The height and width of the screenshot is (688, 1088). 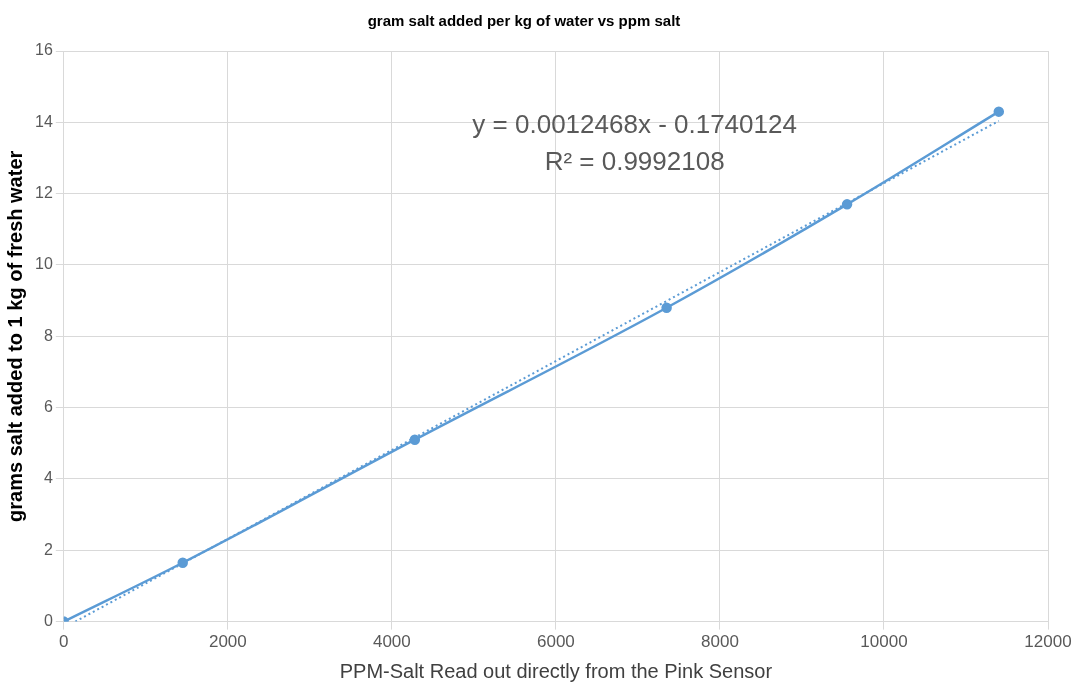 I want to click on x-tick-label: 0, so click(x=64, y=642).